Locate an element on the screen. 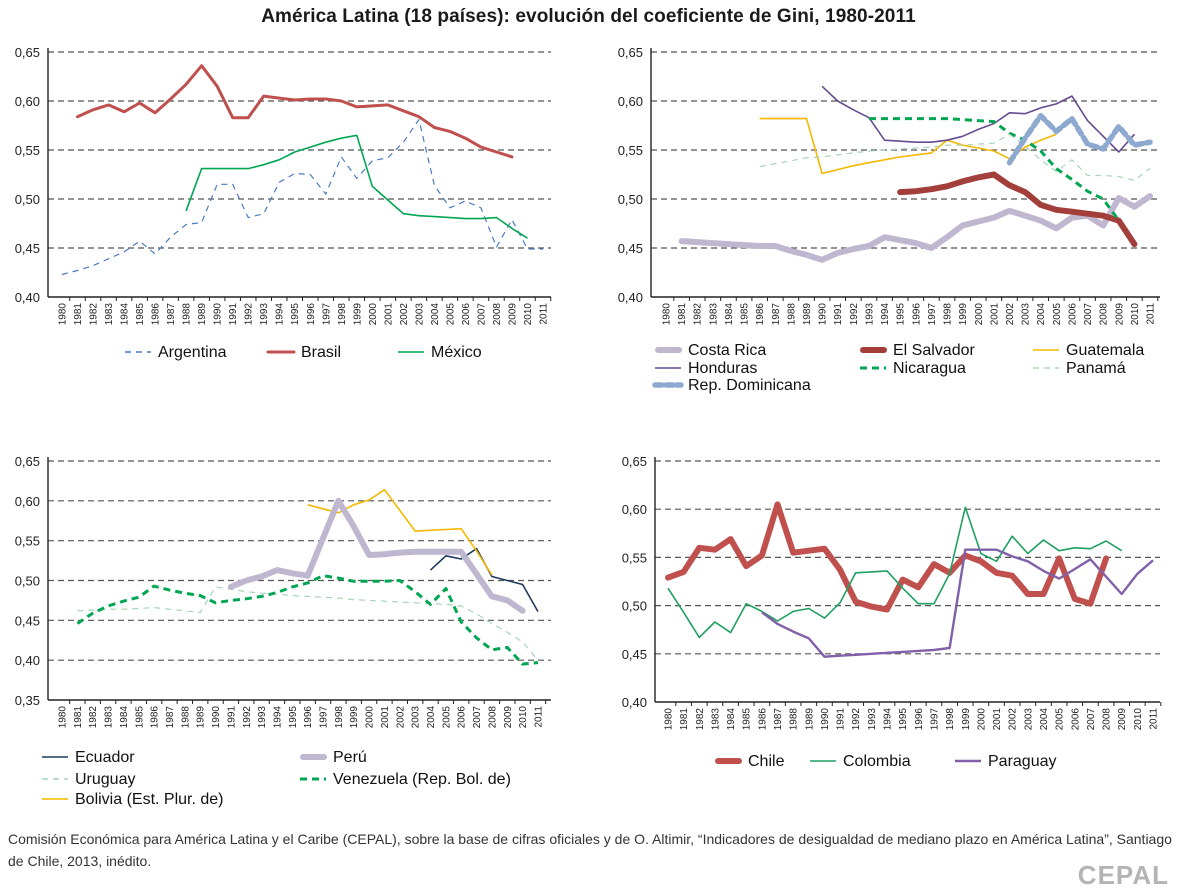 The height and width of the screenshot is (895, 1177). legend-item: Uruguay is located at coordinates (88, 779).